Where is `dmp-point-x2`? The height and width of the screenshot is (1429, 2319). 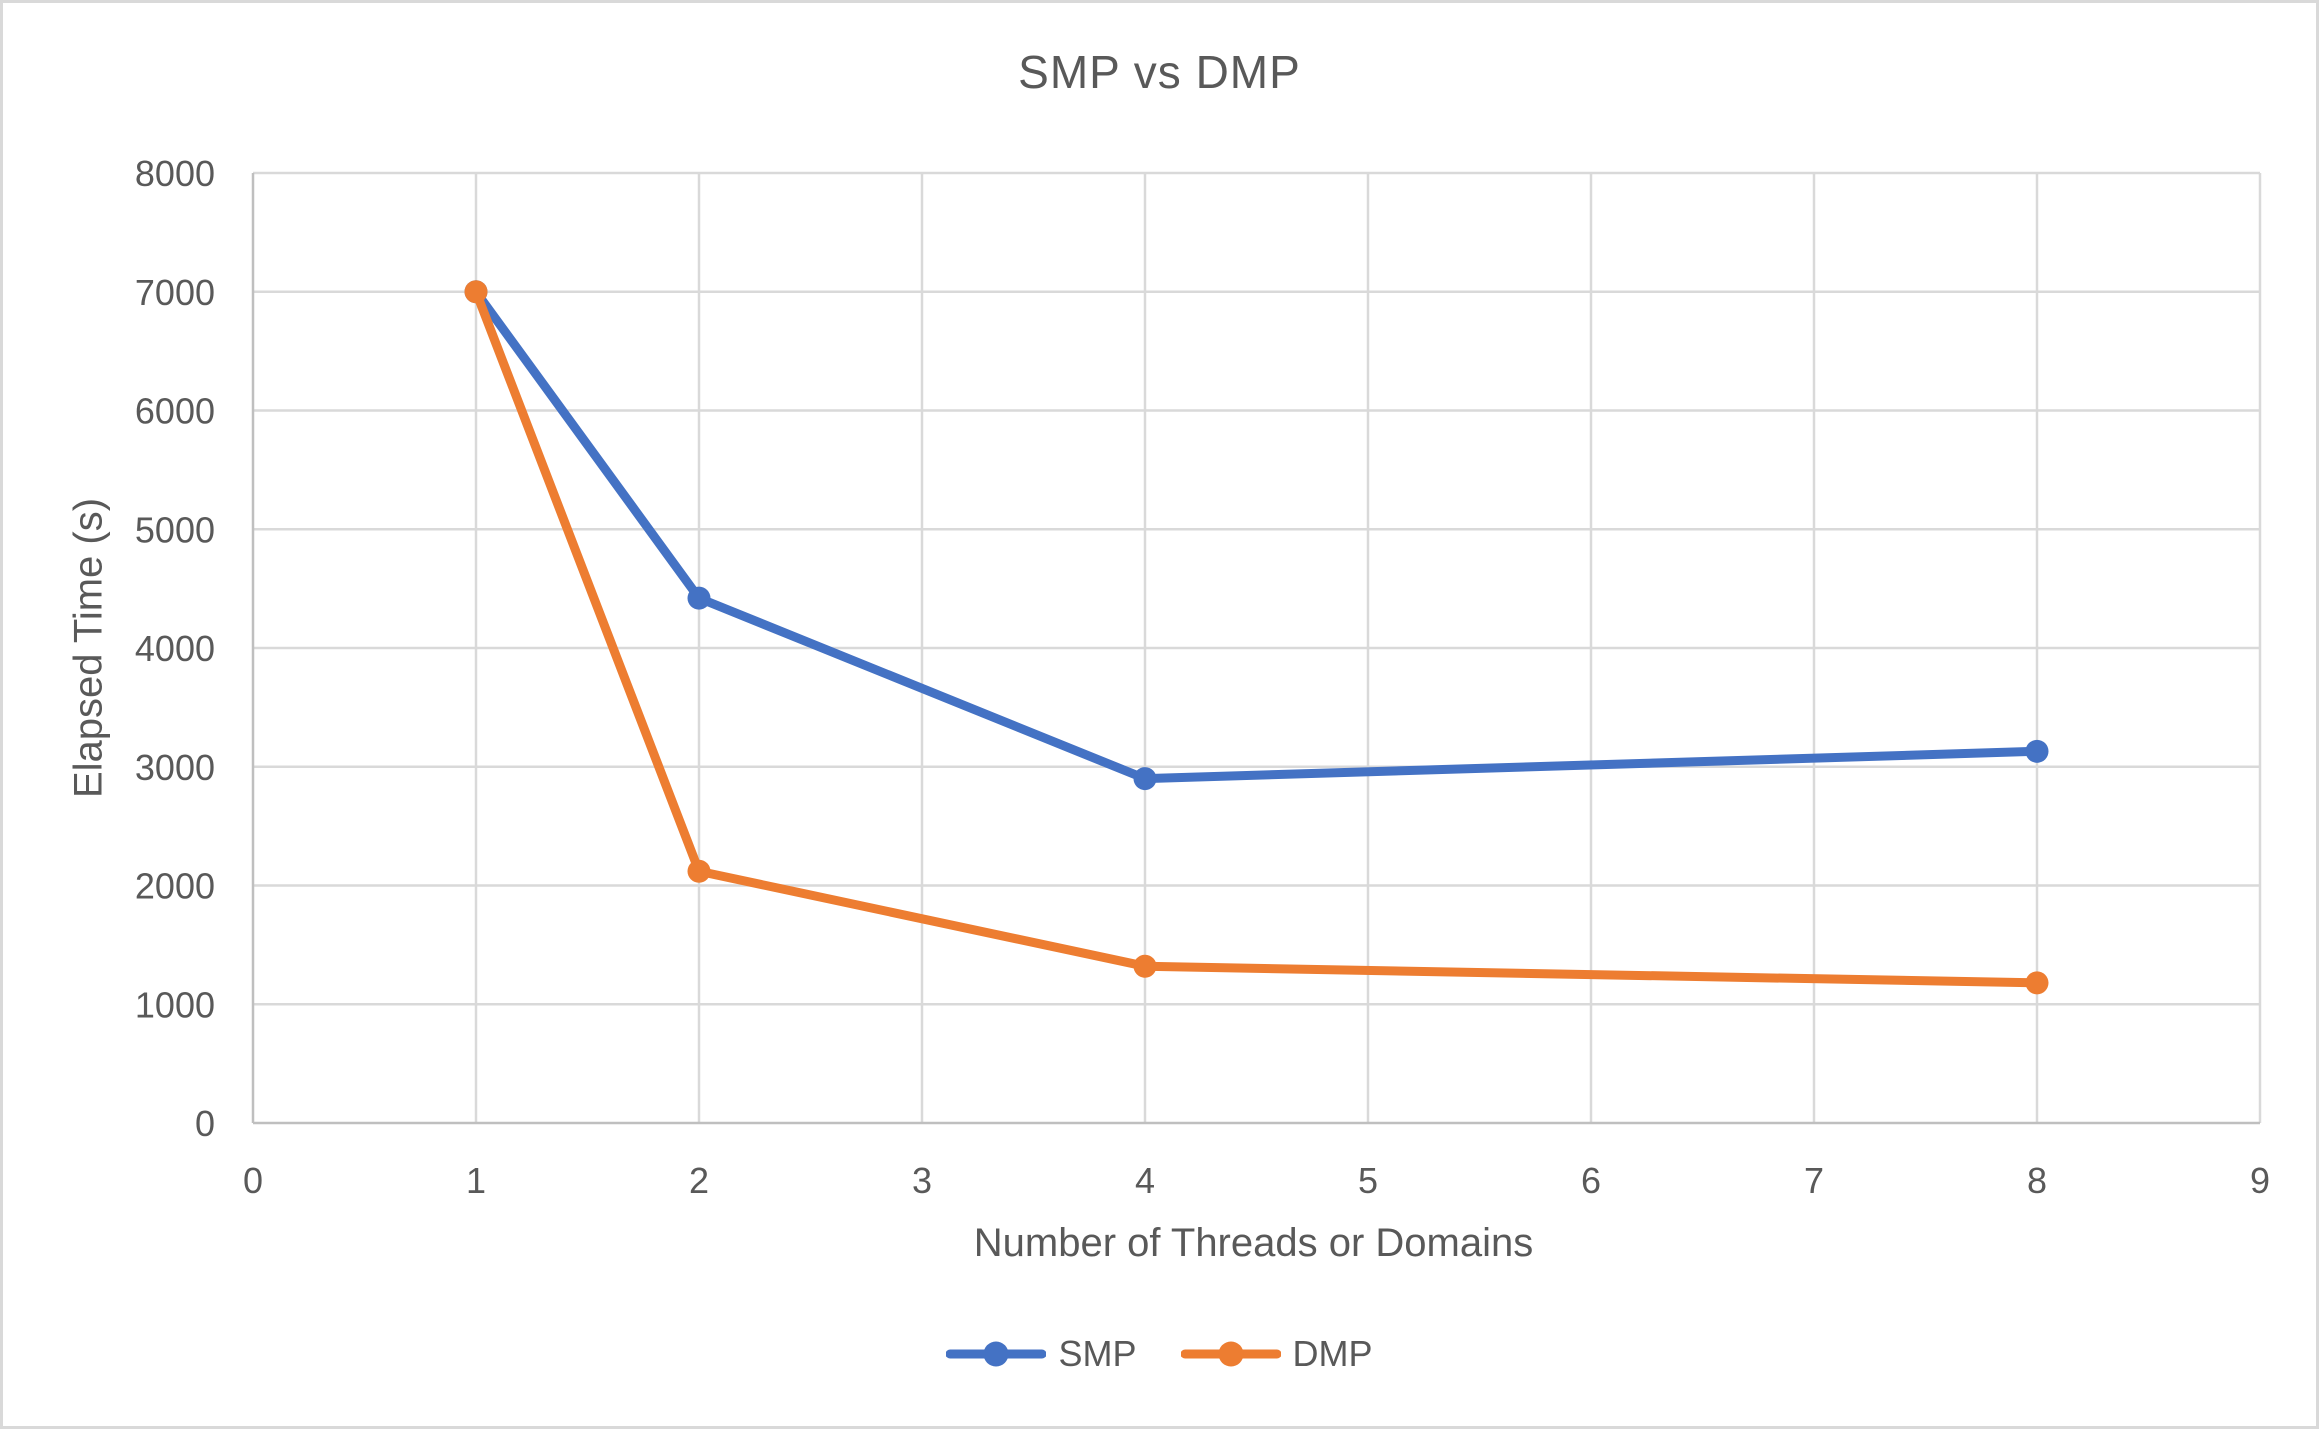
dmp-point-x2 is located at coordinates (699, 871).